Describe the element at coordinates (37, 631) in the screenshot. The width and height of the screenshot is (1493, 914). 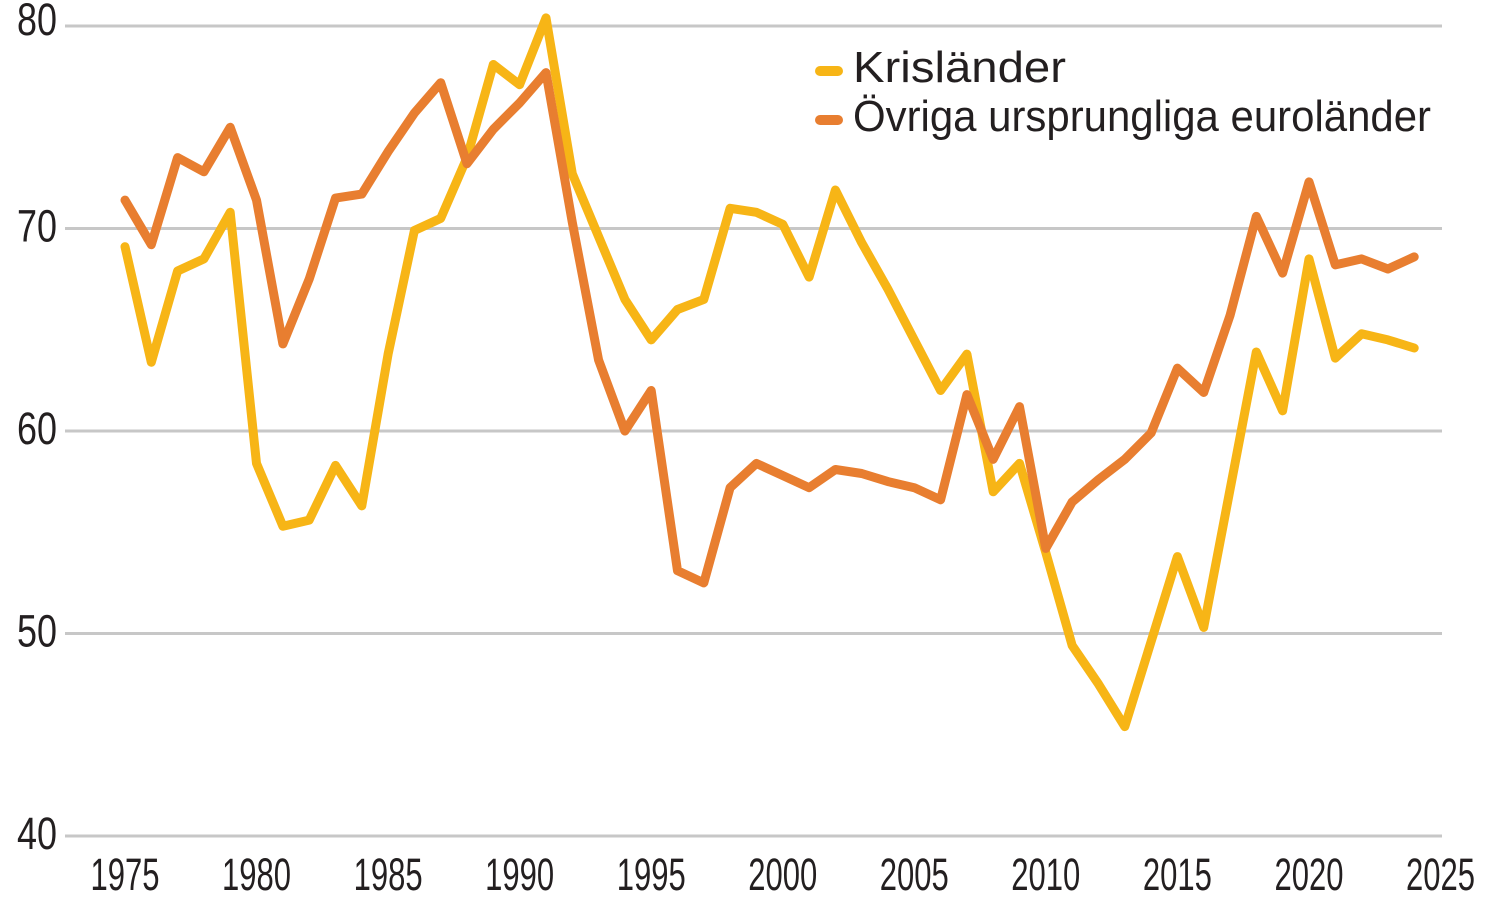
I see `y-axis-label-50: 50` at that location.